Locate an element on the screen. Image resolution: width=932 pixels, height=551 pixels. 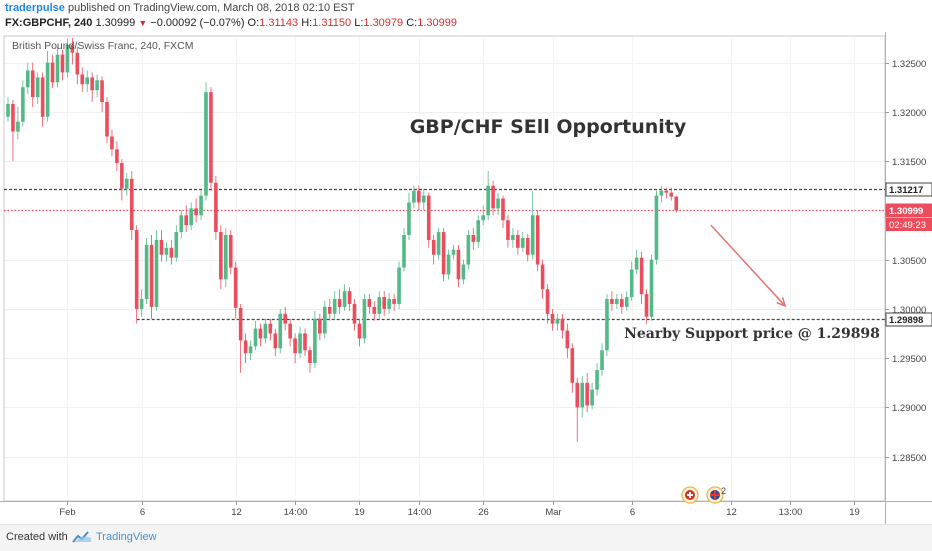
low-value: 1.30979 is located at coordinates (383, 23).